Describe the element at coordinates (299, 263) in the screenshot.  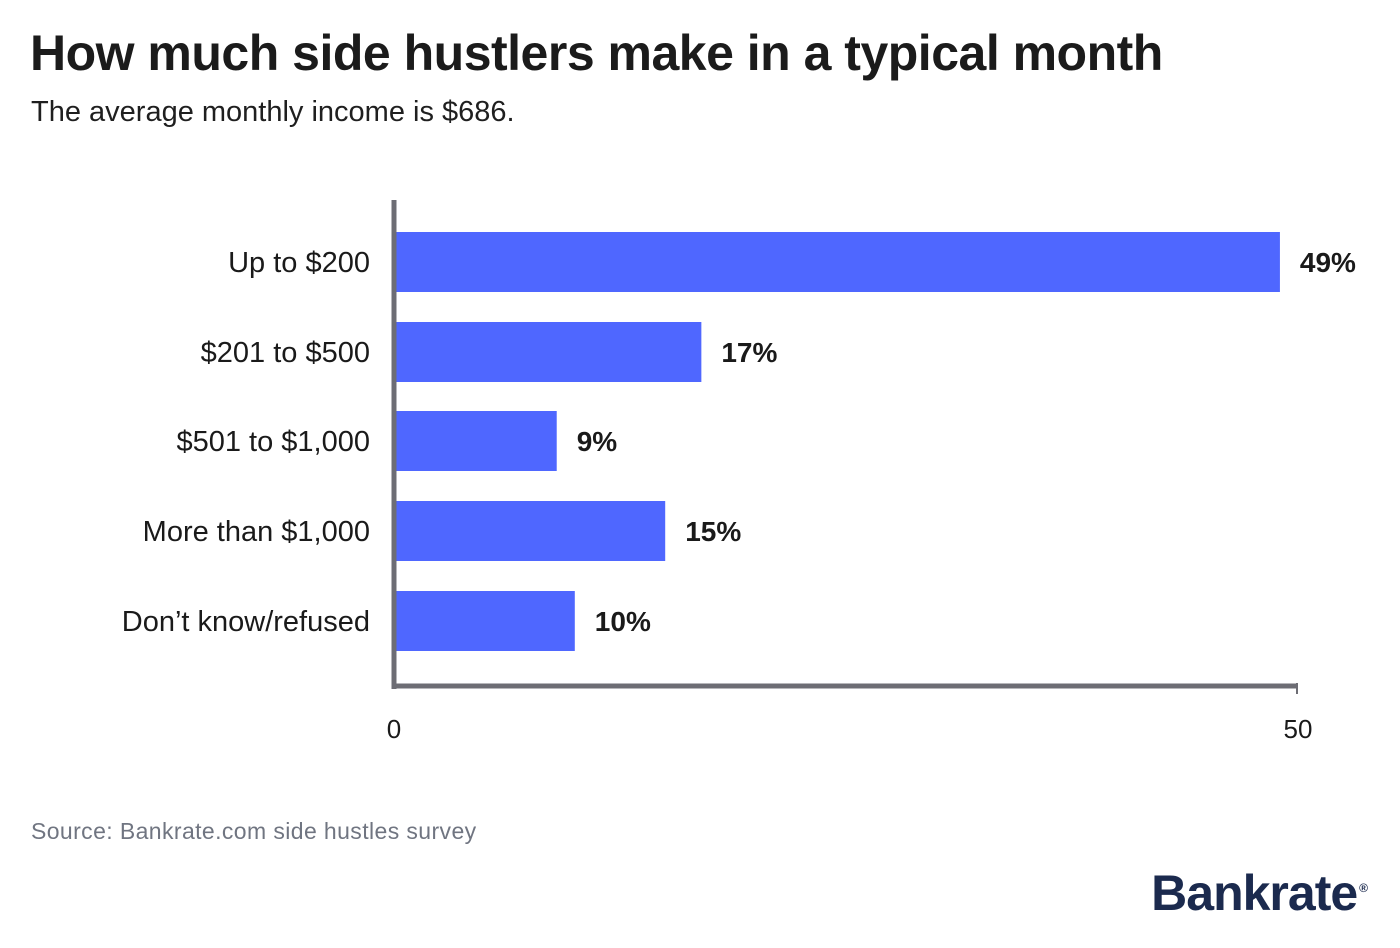
I see `category-label: Up to $200` at that location.